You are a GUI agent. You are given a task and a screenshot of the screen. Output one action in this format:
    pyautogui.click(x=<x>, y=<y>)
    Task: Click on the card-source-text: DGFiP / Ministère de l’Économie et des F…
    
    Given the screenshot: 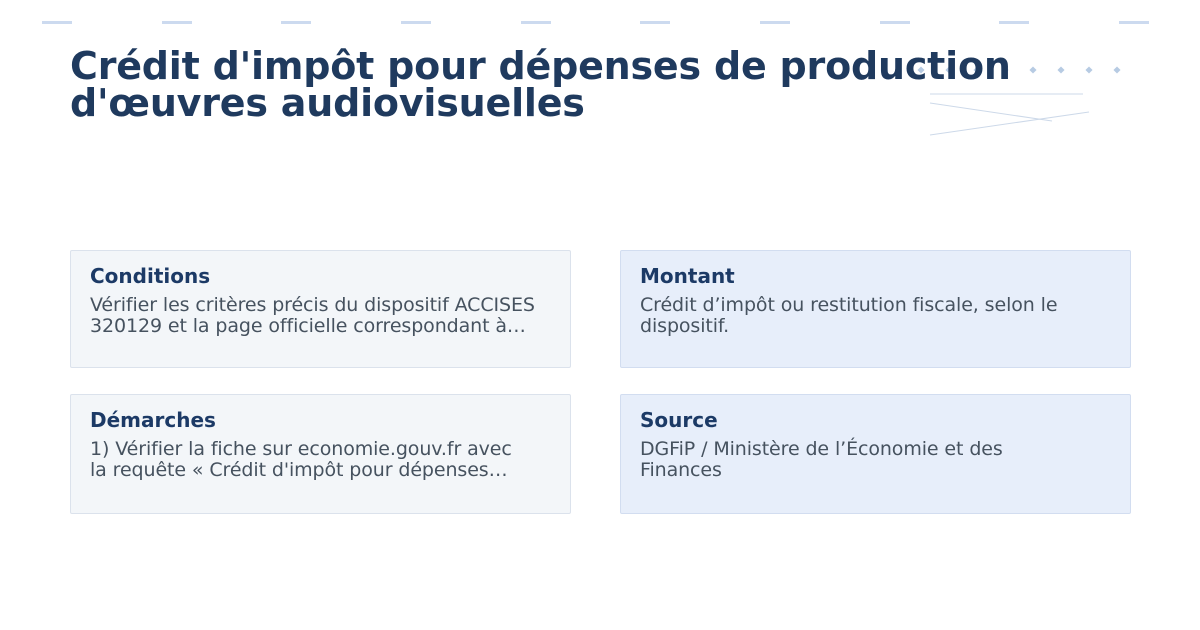 What is the action you would take?
    pyautogui.click(x=821, y=459)
    